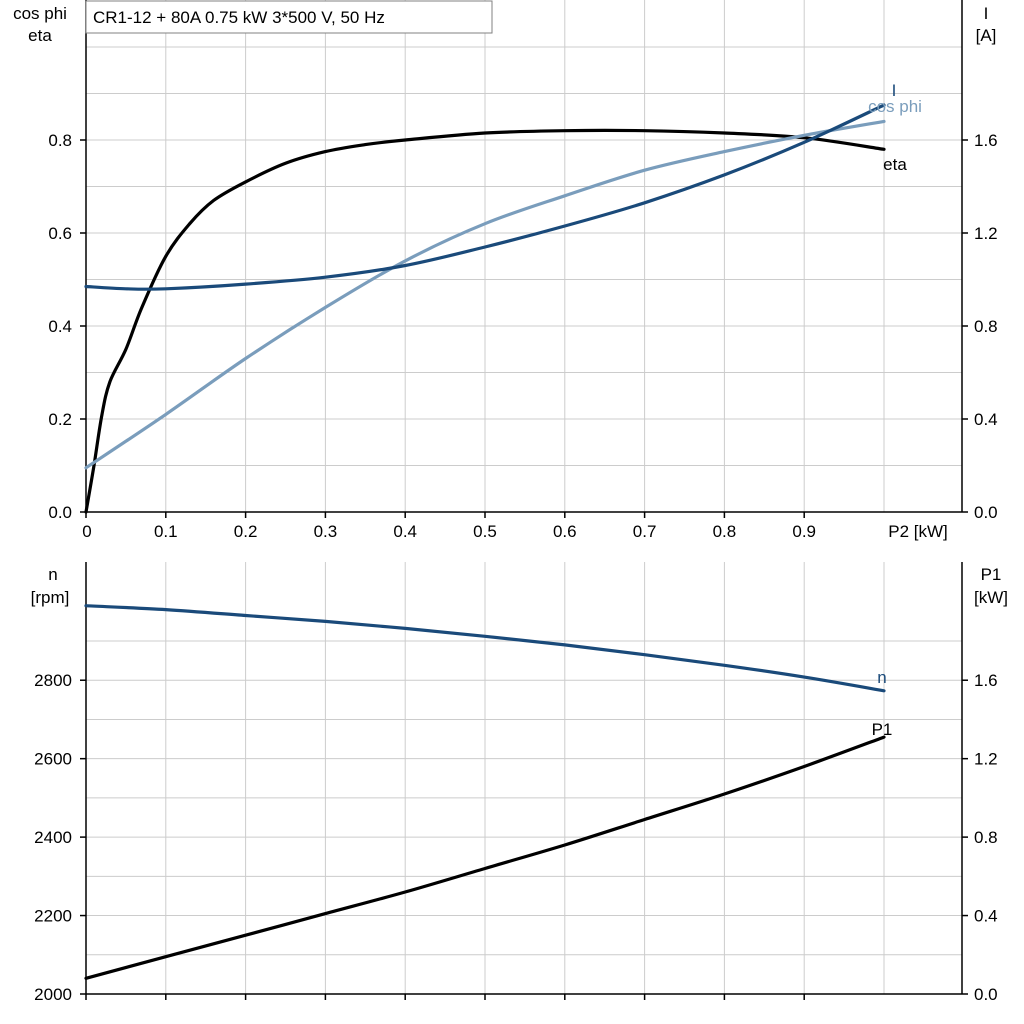 Image resolution: width=1024 pixels, height=1024 pixels. I want to click on x-axis-title: P2 [kW], so click(918, 531).